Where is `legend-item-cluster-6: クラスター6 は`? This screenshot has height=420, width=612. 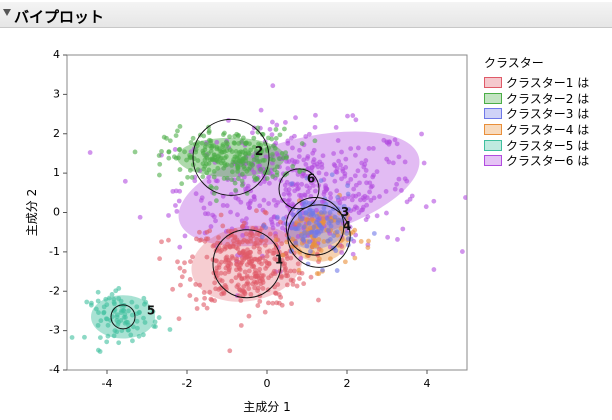 legend-item-cluster-6: クラスター6 は is located at coordinates (536, 161).